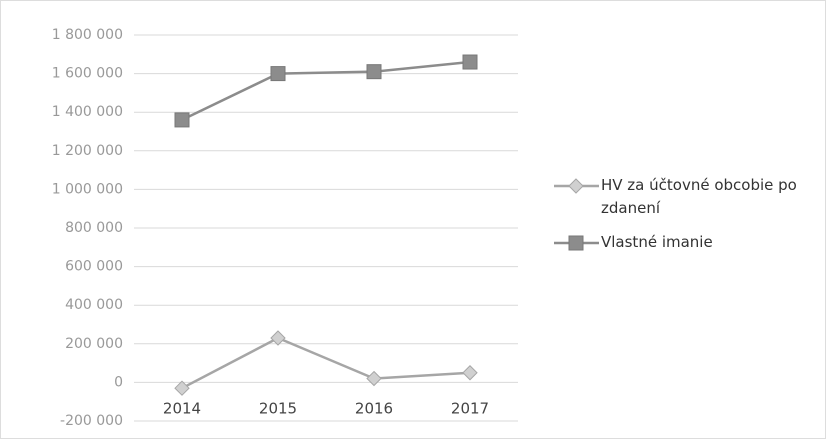 The image size is (826, 439). I want to click on y-tick-label: 400 000, so click(94, 305).